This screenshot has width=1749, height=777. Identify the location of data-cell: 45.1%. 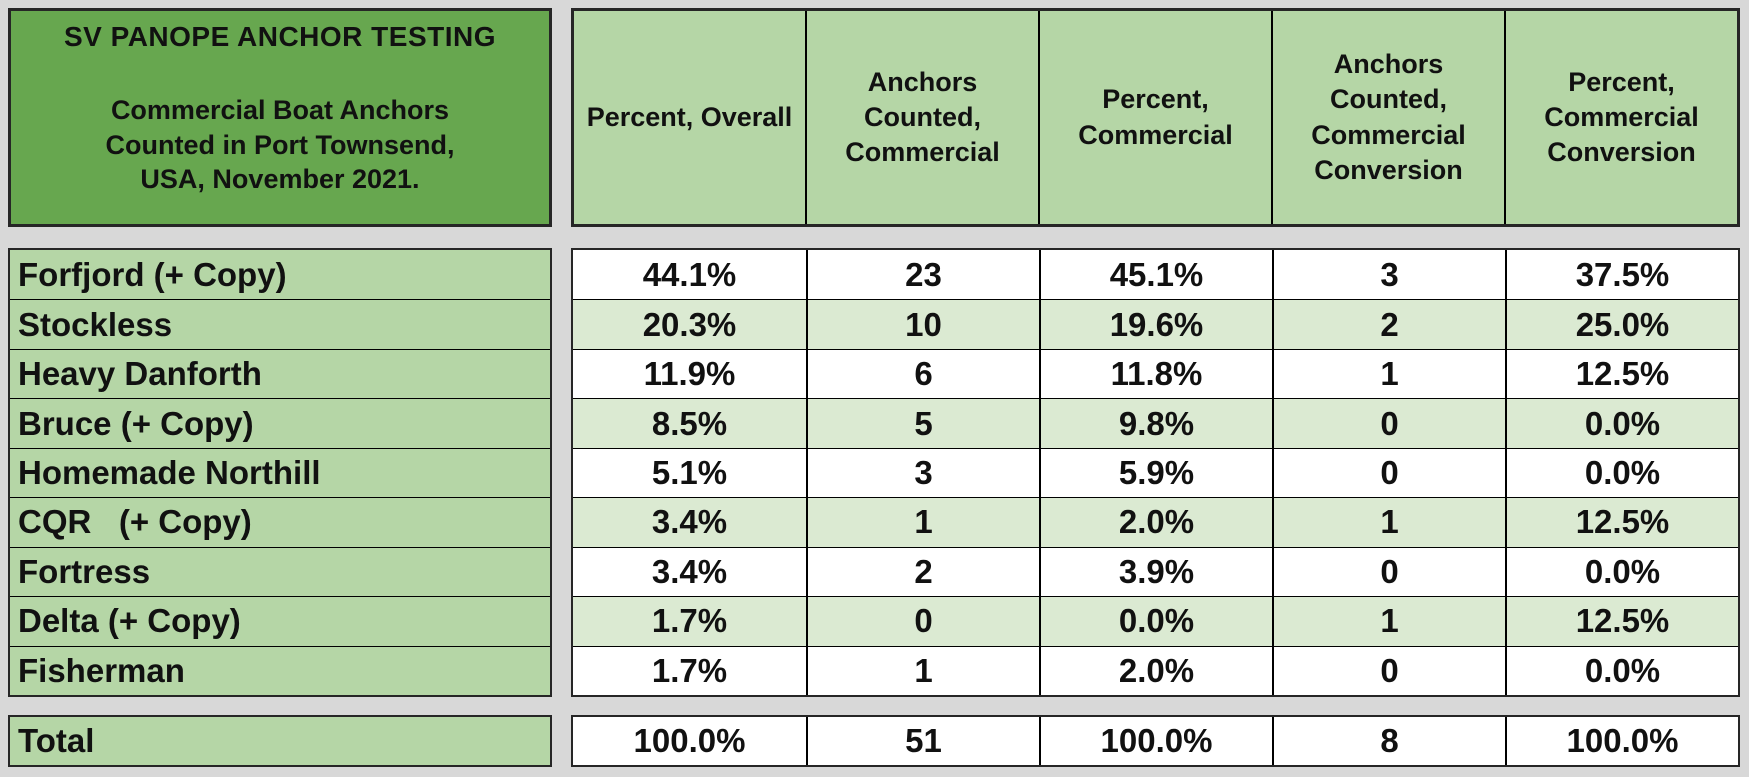
(1155, 275).